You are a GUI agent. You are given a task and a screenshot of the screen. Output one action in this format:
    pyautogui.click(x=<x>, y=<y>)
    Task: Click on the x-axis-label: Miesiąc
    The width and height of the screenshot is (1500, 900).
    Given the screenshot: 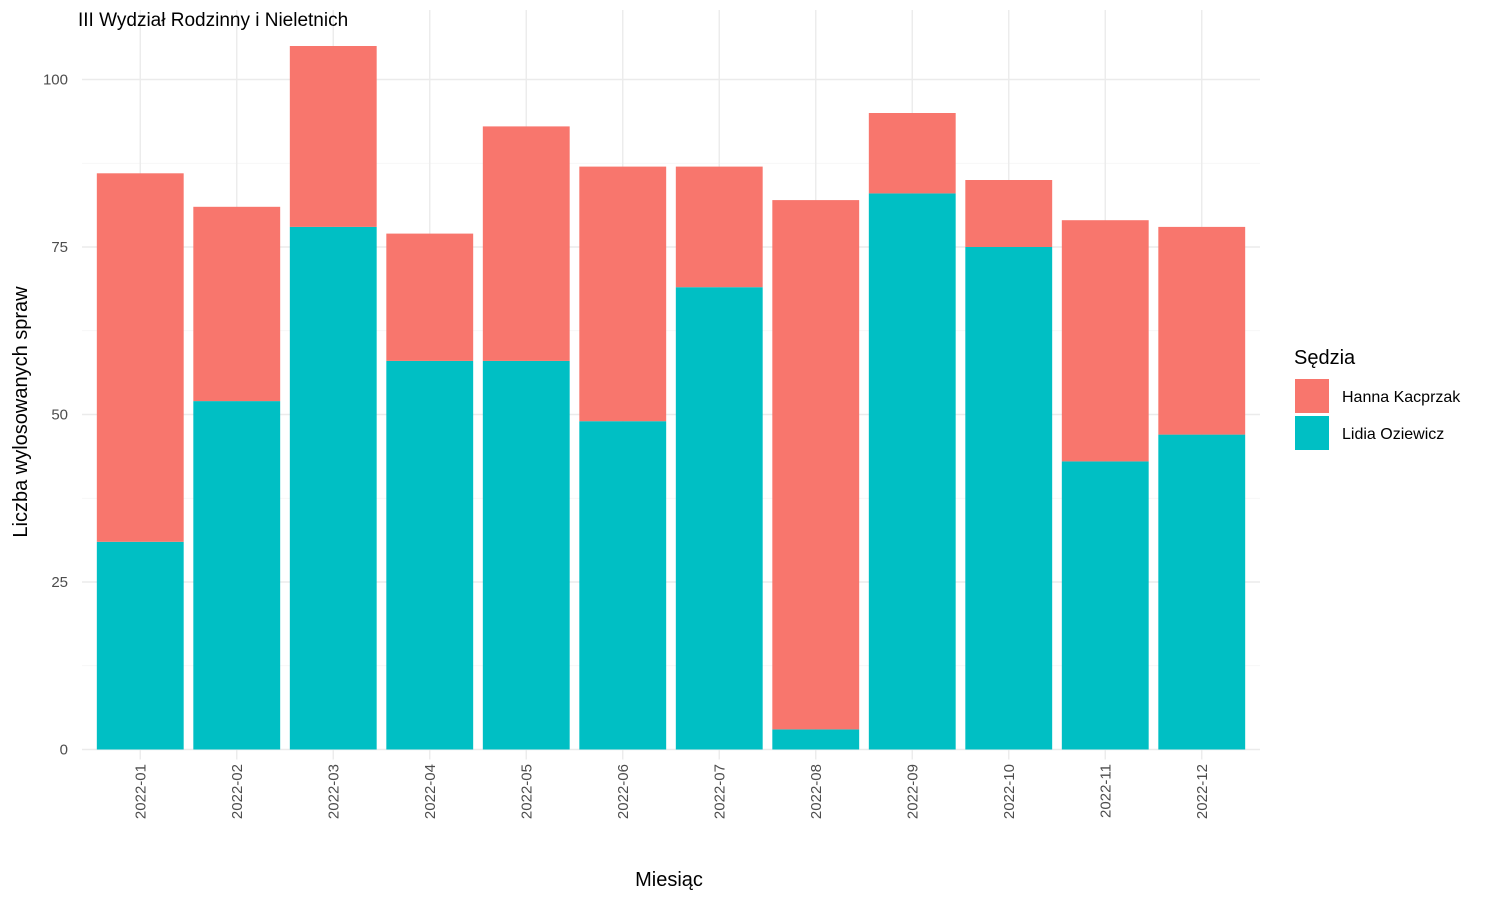 What is the action you would take?
    pyautogui.click(x=669, y=880)
    